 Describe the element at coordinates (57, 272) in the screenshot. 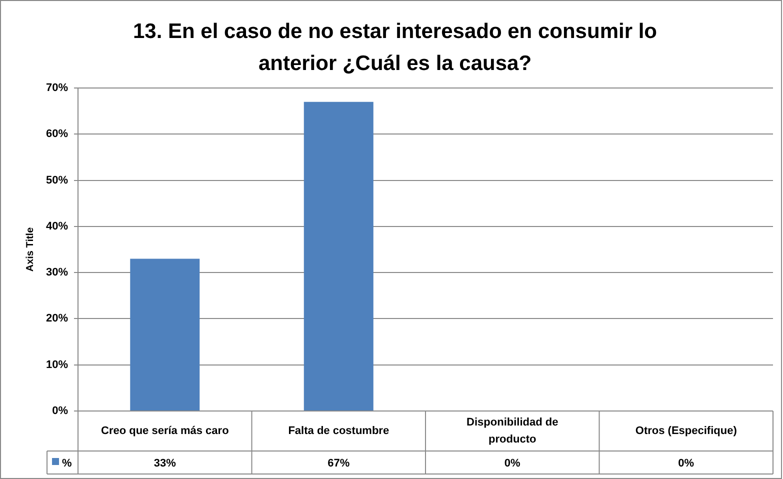

I see `y-tick-label: 30%` at that location.